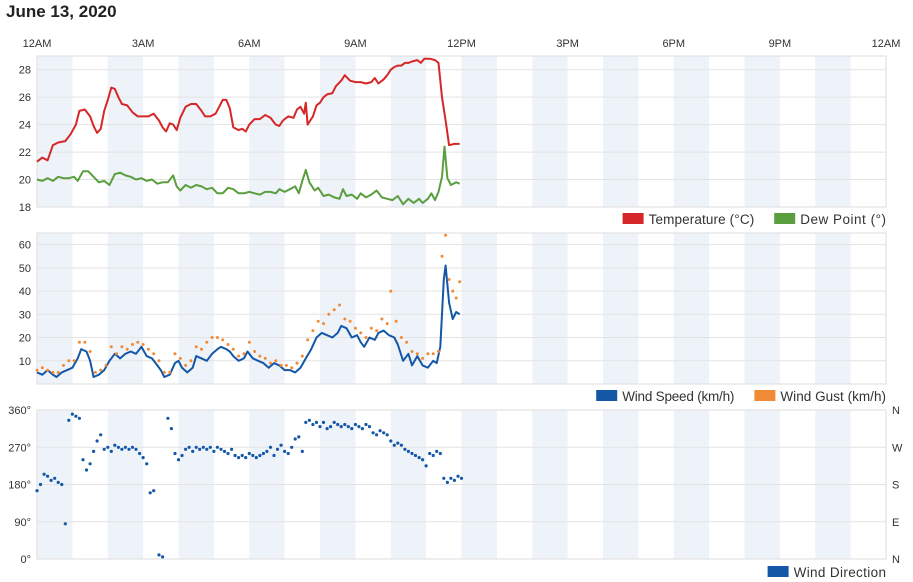 This screenshot has height=582, width=913. I want to click on y-tick-label: 60, so click(25, 246).